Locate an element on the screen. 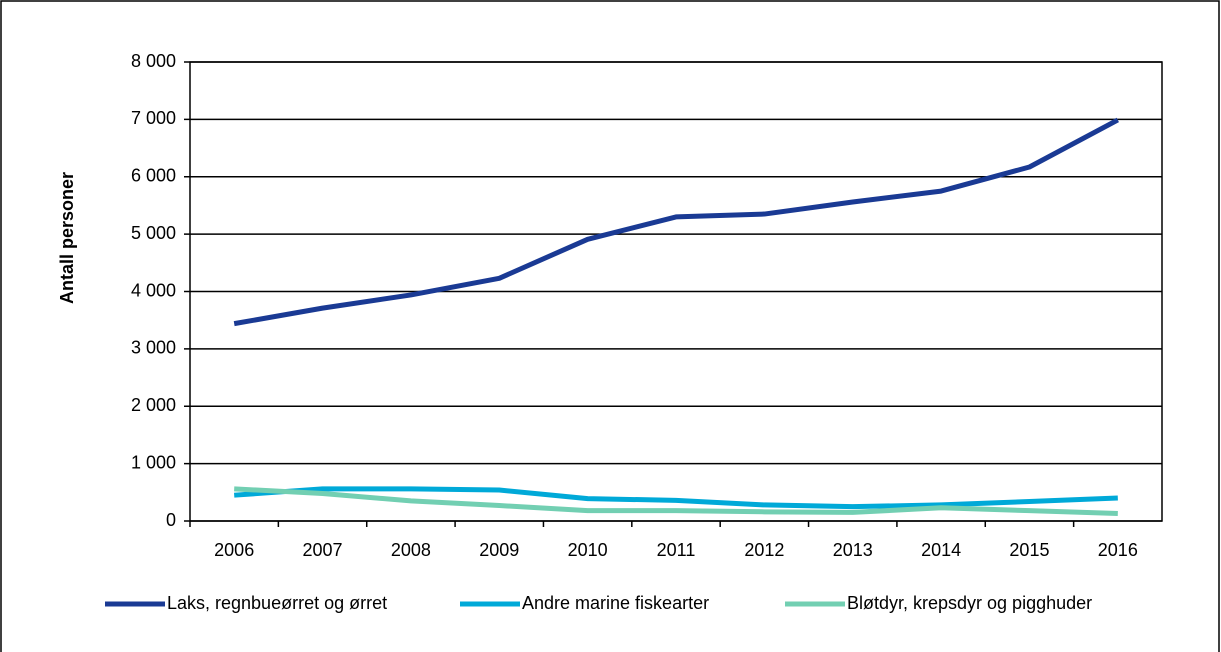 The image size is (1221, 652). y-tick-label: 3 000 is located at coordinates (153, 348).